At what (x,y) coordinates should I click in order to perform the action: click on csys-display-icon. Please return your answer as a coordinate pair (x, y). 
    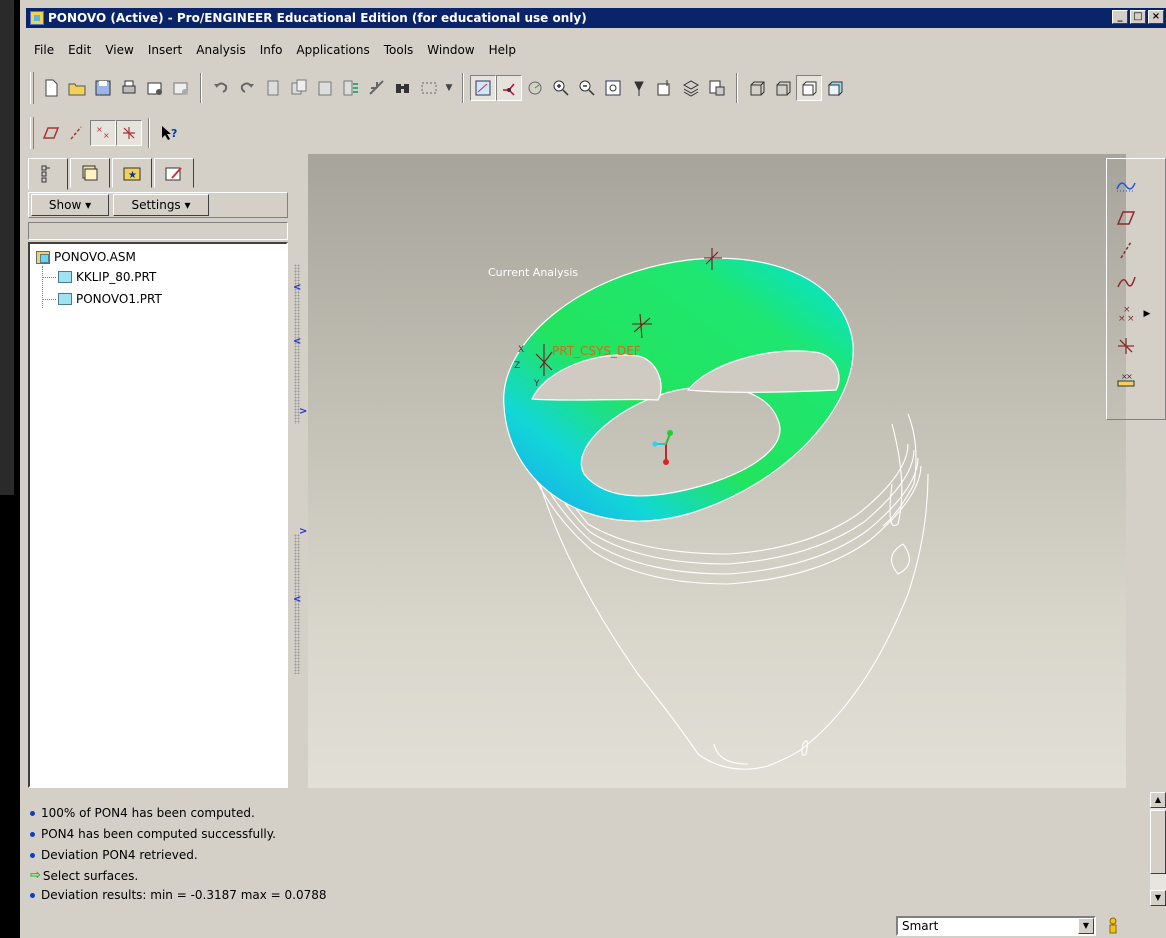
    Looking at the image, I should click on (129, 133).